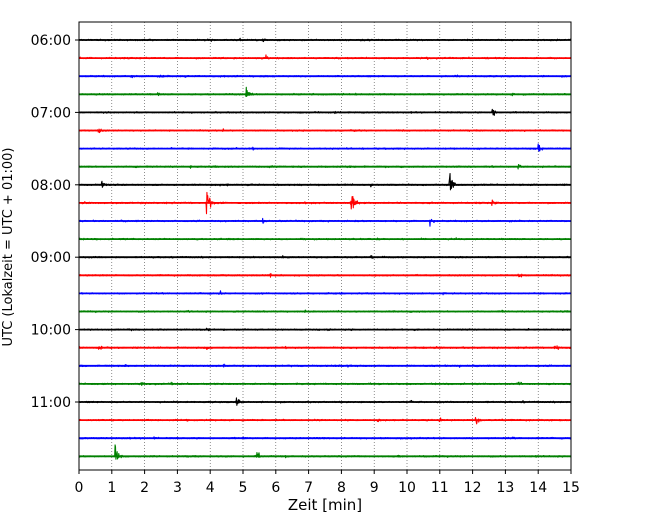 The image size is (650, 520). I want to click on y-tick-label: 11:00, so click(51, 403).